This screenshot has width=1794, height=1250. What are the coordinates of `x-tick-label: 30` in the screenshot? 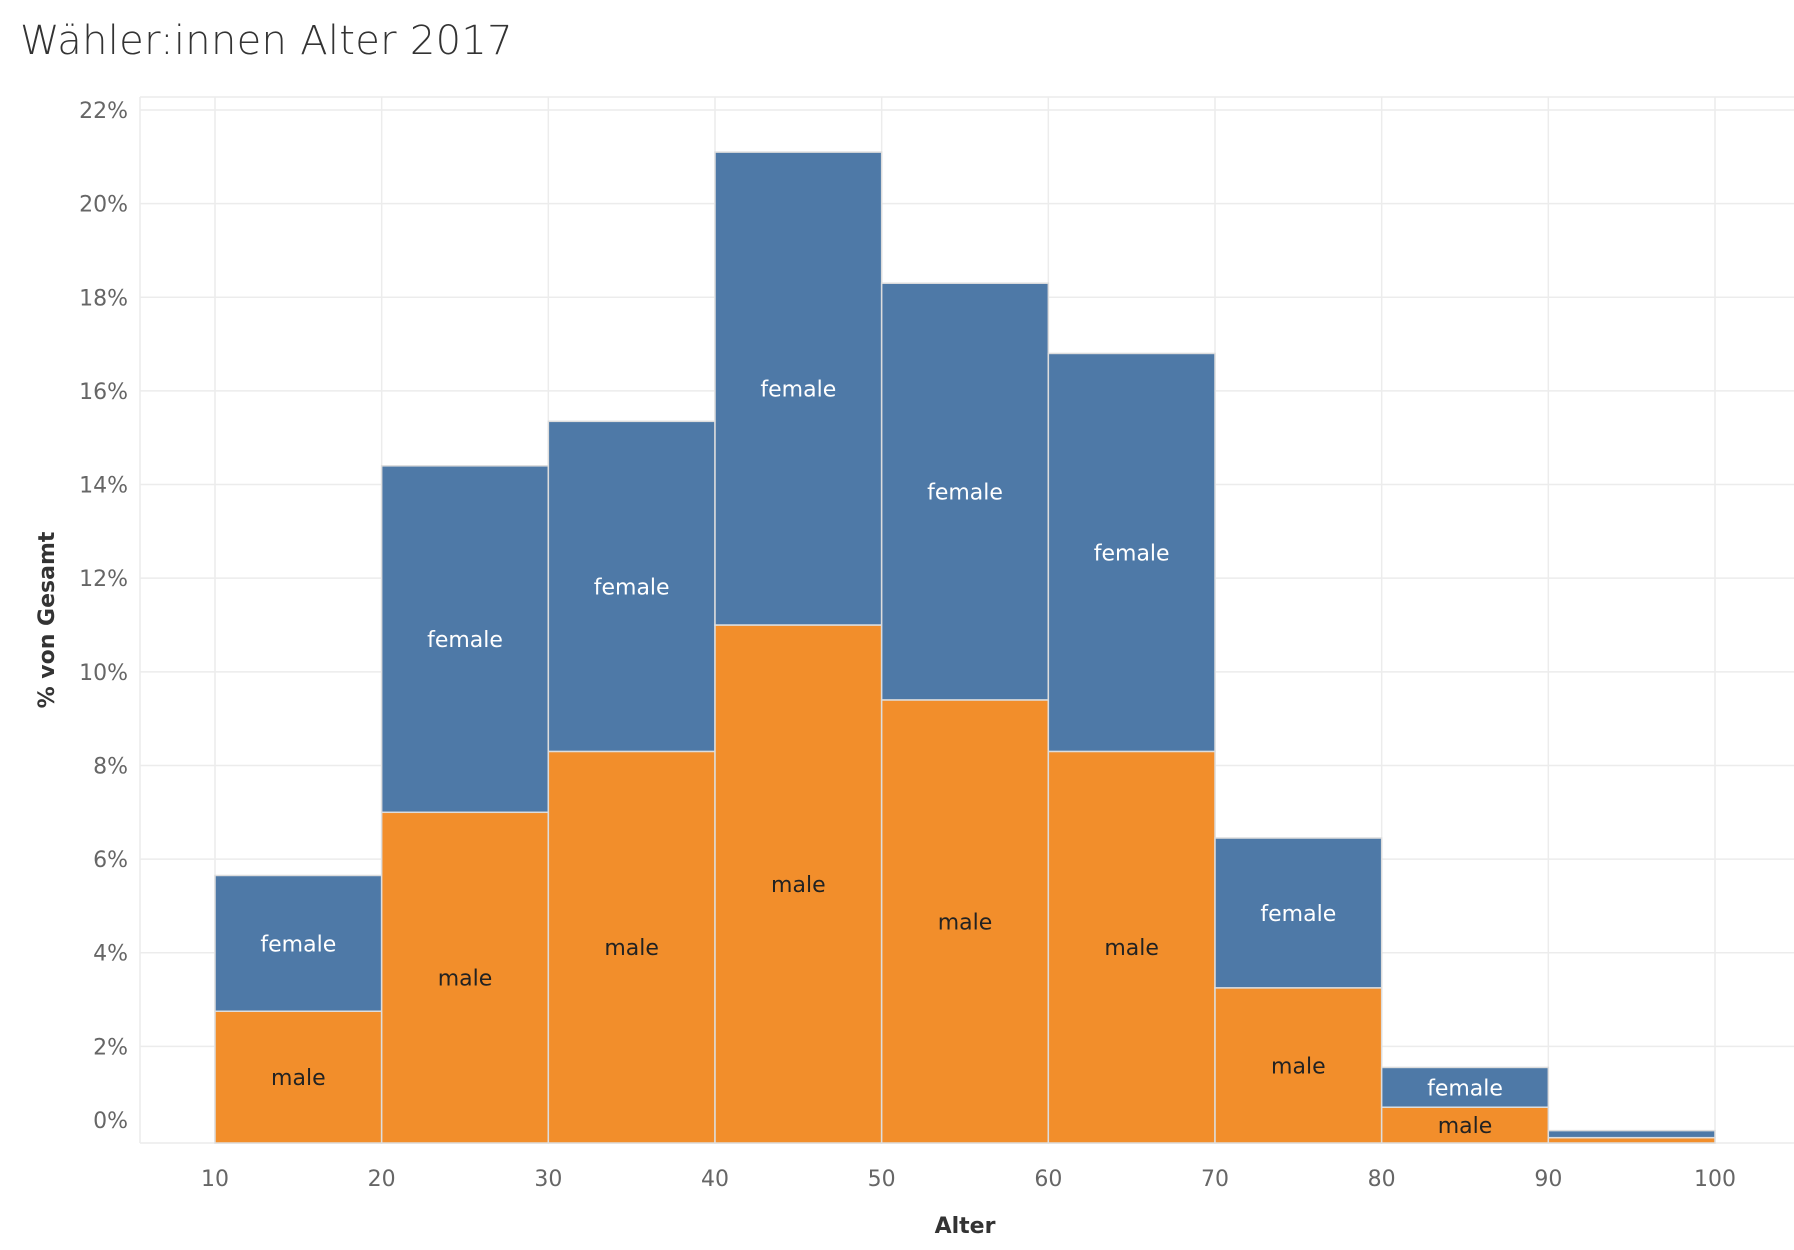 It's located at (548, 1179).